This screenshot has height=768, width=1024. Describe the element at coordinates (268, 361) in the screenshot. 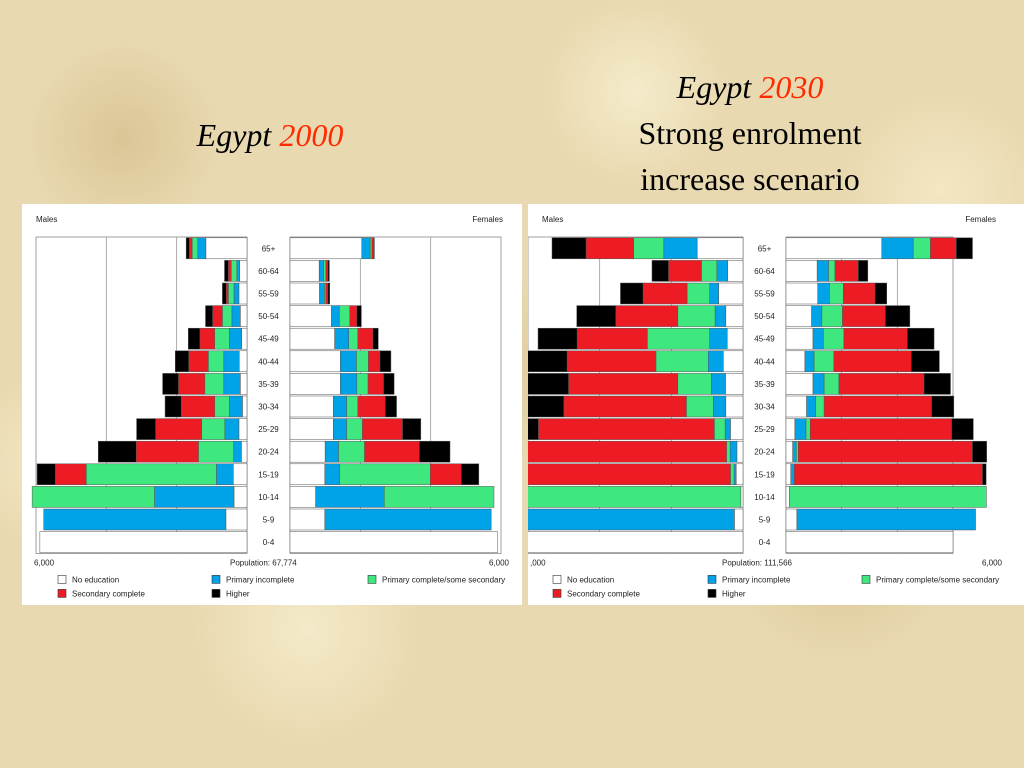

I see `age-label: 40-44` at that location.